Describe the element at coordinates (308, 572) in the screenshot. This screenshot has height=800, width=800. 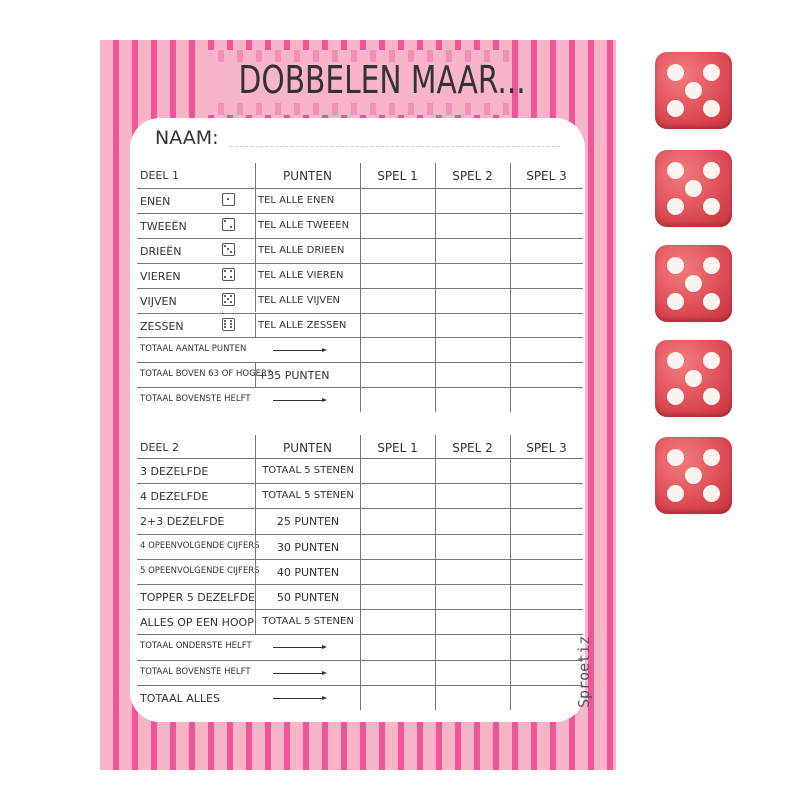
I see `punten-value: 40 PUNTEN` at that location.